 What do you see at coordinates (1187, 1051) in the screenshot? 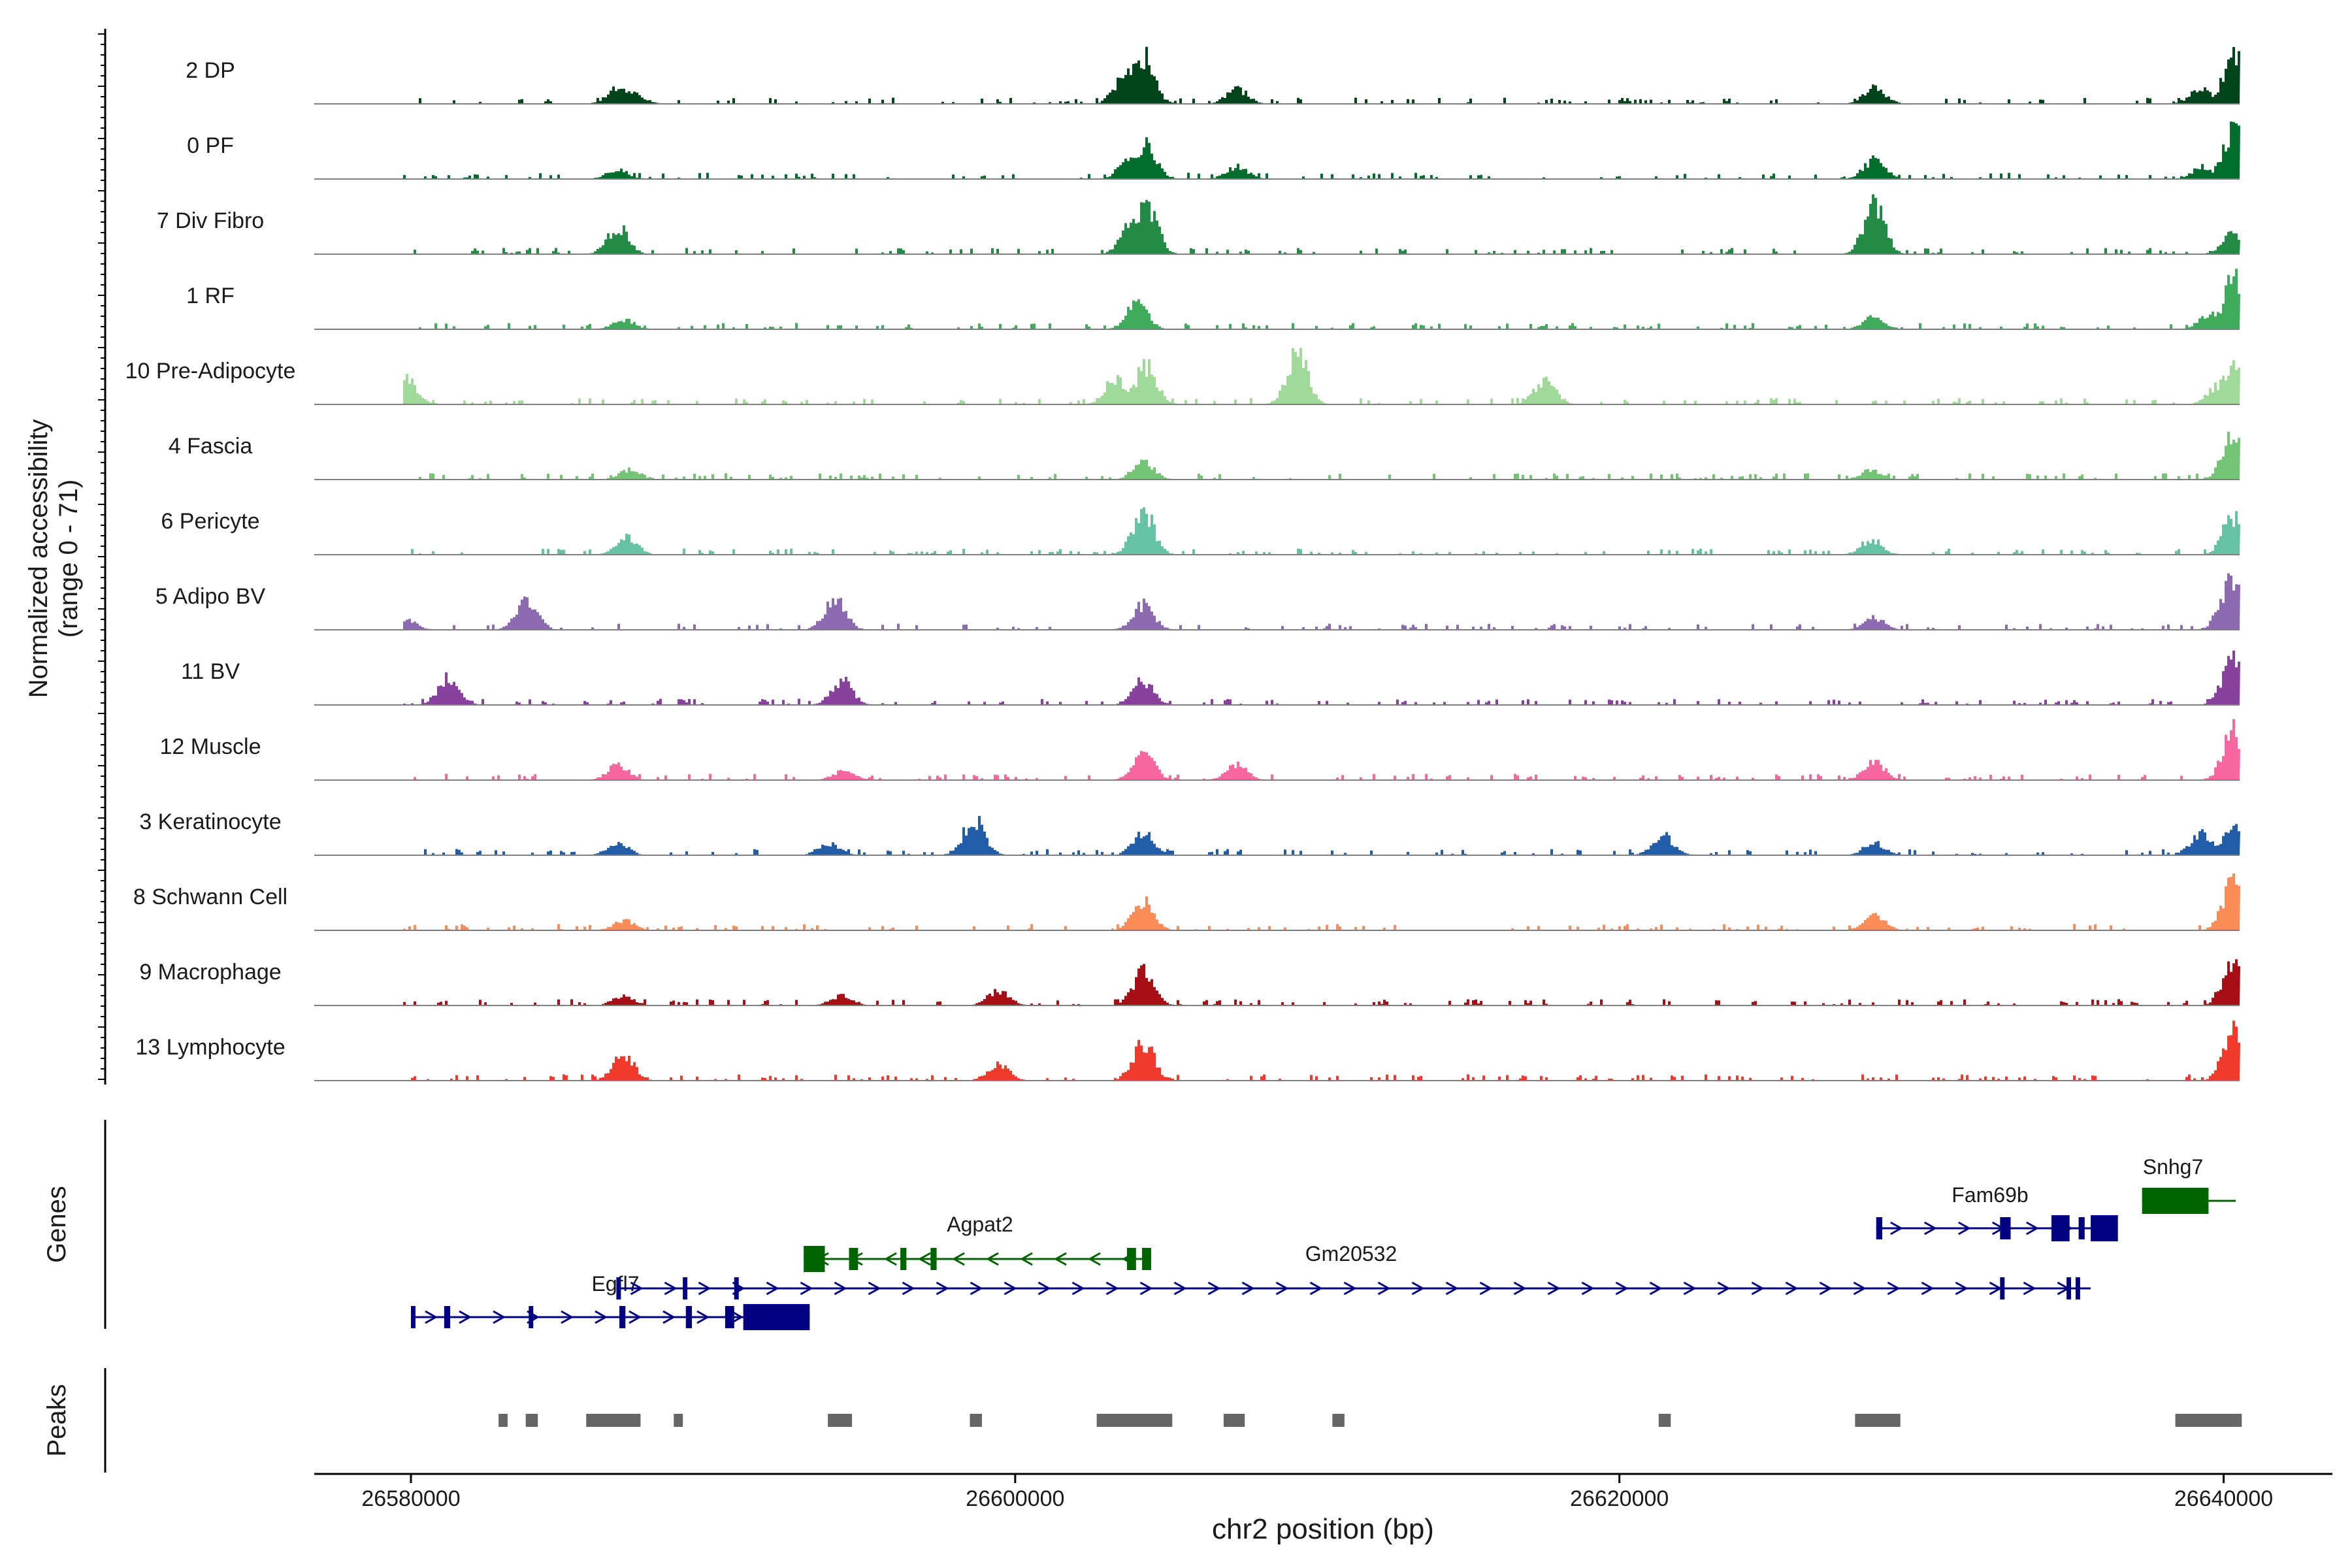
I see `track-13-lymphocyte: 13 Lymphocyte` at bounding box center [1187, 1051].